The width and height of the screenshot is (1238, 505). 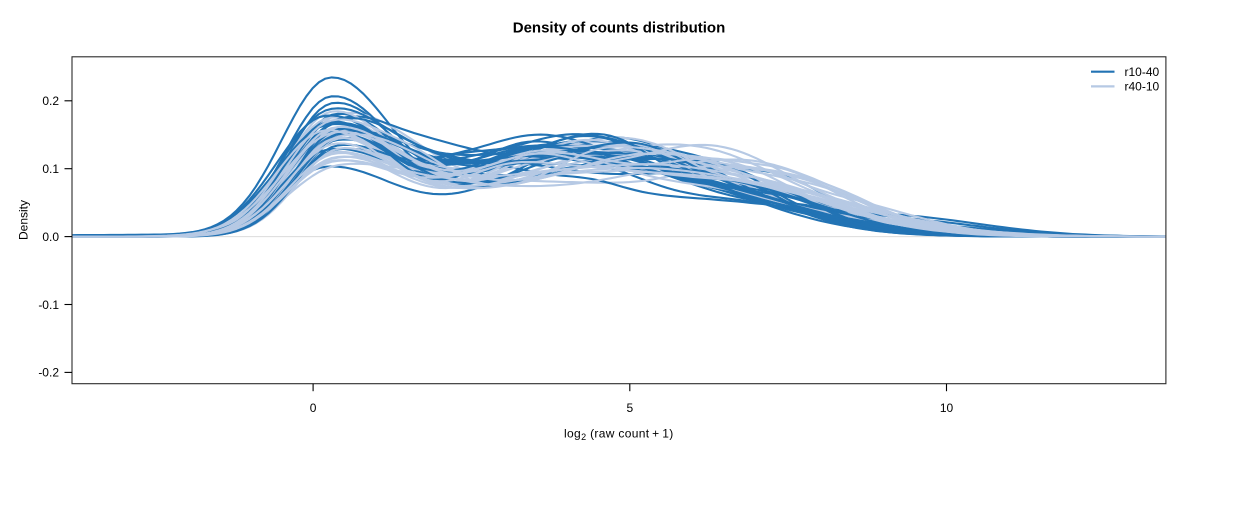 I want to click on svg-text: Density, so click(x=24, y=220).